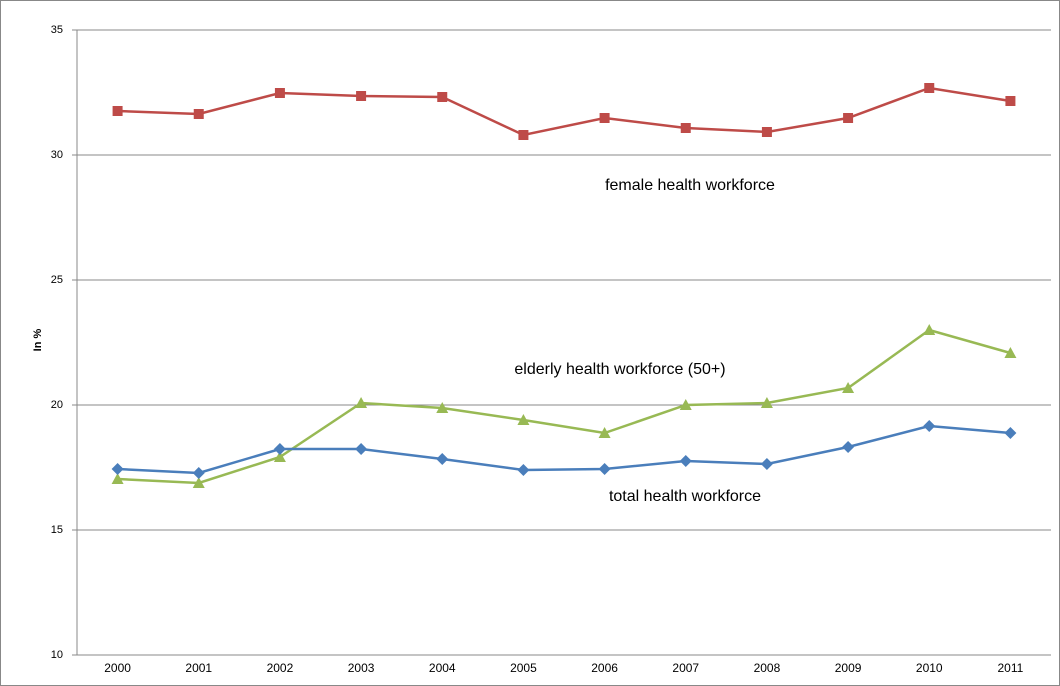  What do you see at coordinates (117, 668) in the screenshot?
I see `x-tick-label: 2000` at bounding box center [117, 668].